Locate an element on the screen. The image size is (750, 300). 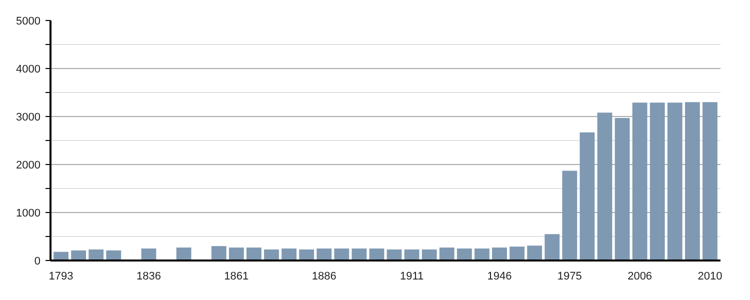
x-tick-label: 1975 is located at coordinates (569, 276).